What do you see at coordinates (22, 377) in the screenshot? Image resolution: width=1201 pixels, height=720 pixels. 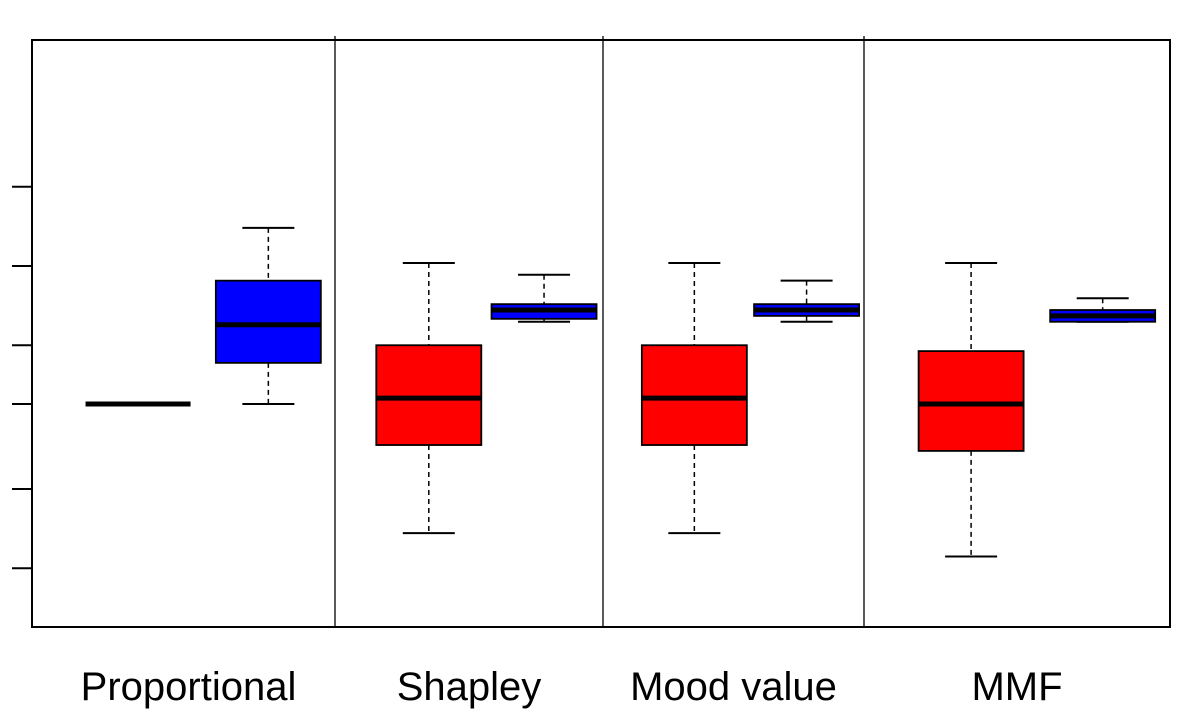 I see `y-axis-ticks` at bounding box center [22, 377].